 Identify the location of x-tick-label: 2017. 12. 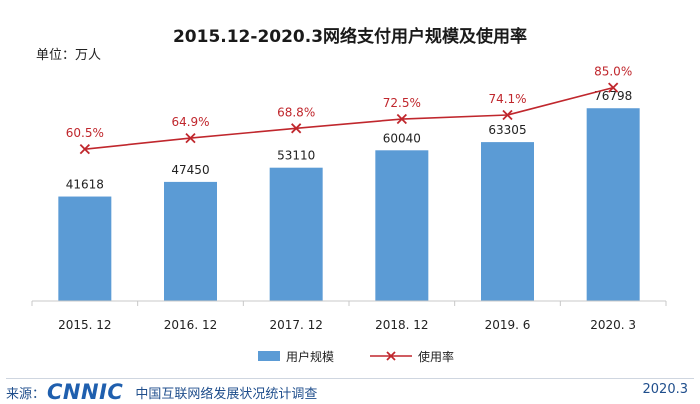
(295, 325).